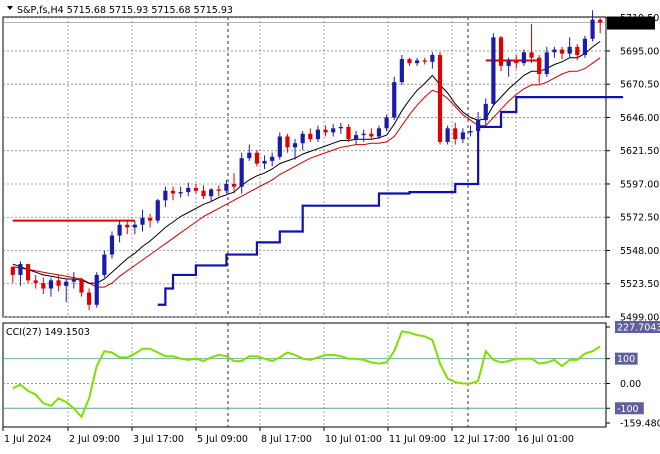 The width and height of the screenshot is (660, 454). I want to click on y-tick-label: 5646.00, so click(639, 118).